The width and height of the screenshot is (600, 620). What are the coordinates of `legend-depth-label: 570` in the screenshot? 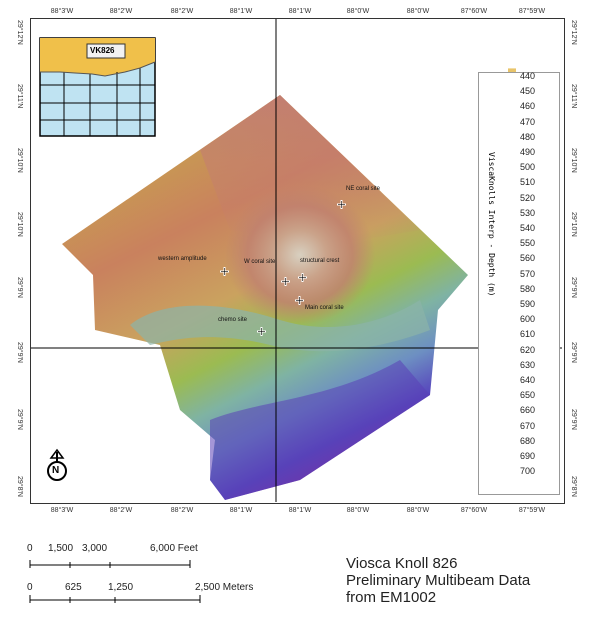 It's located at (528, 273).